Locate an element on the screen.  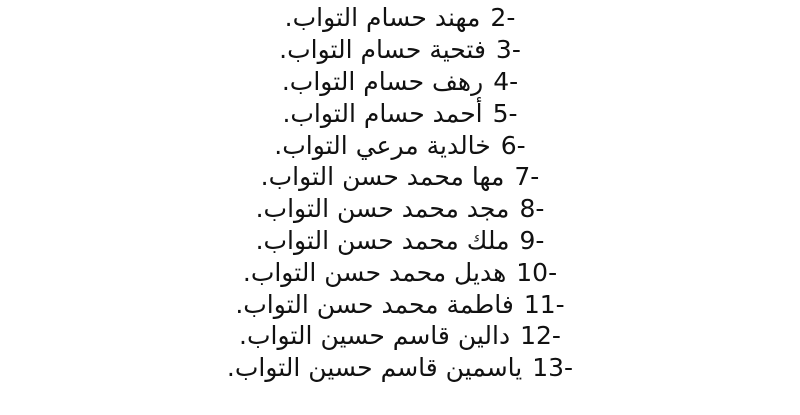
item-name: دالين قاسم حسين التواب. is located at coordinates (375, 336).